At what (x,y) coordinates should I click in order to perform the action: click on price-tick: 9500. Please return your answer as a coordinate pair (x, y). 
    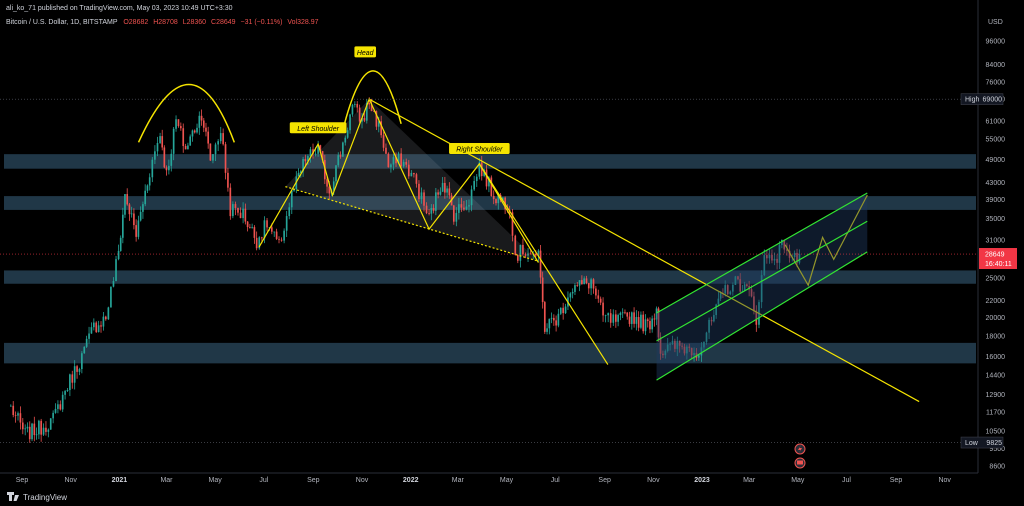
    Looking at the image, I should click on (997, 449).